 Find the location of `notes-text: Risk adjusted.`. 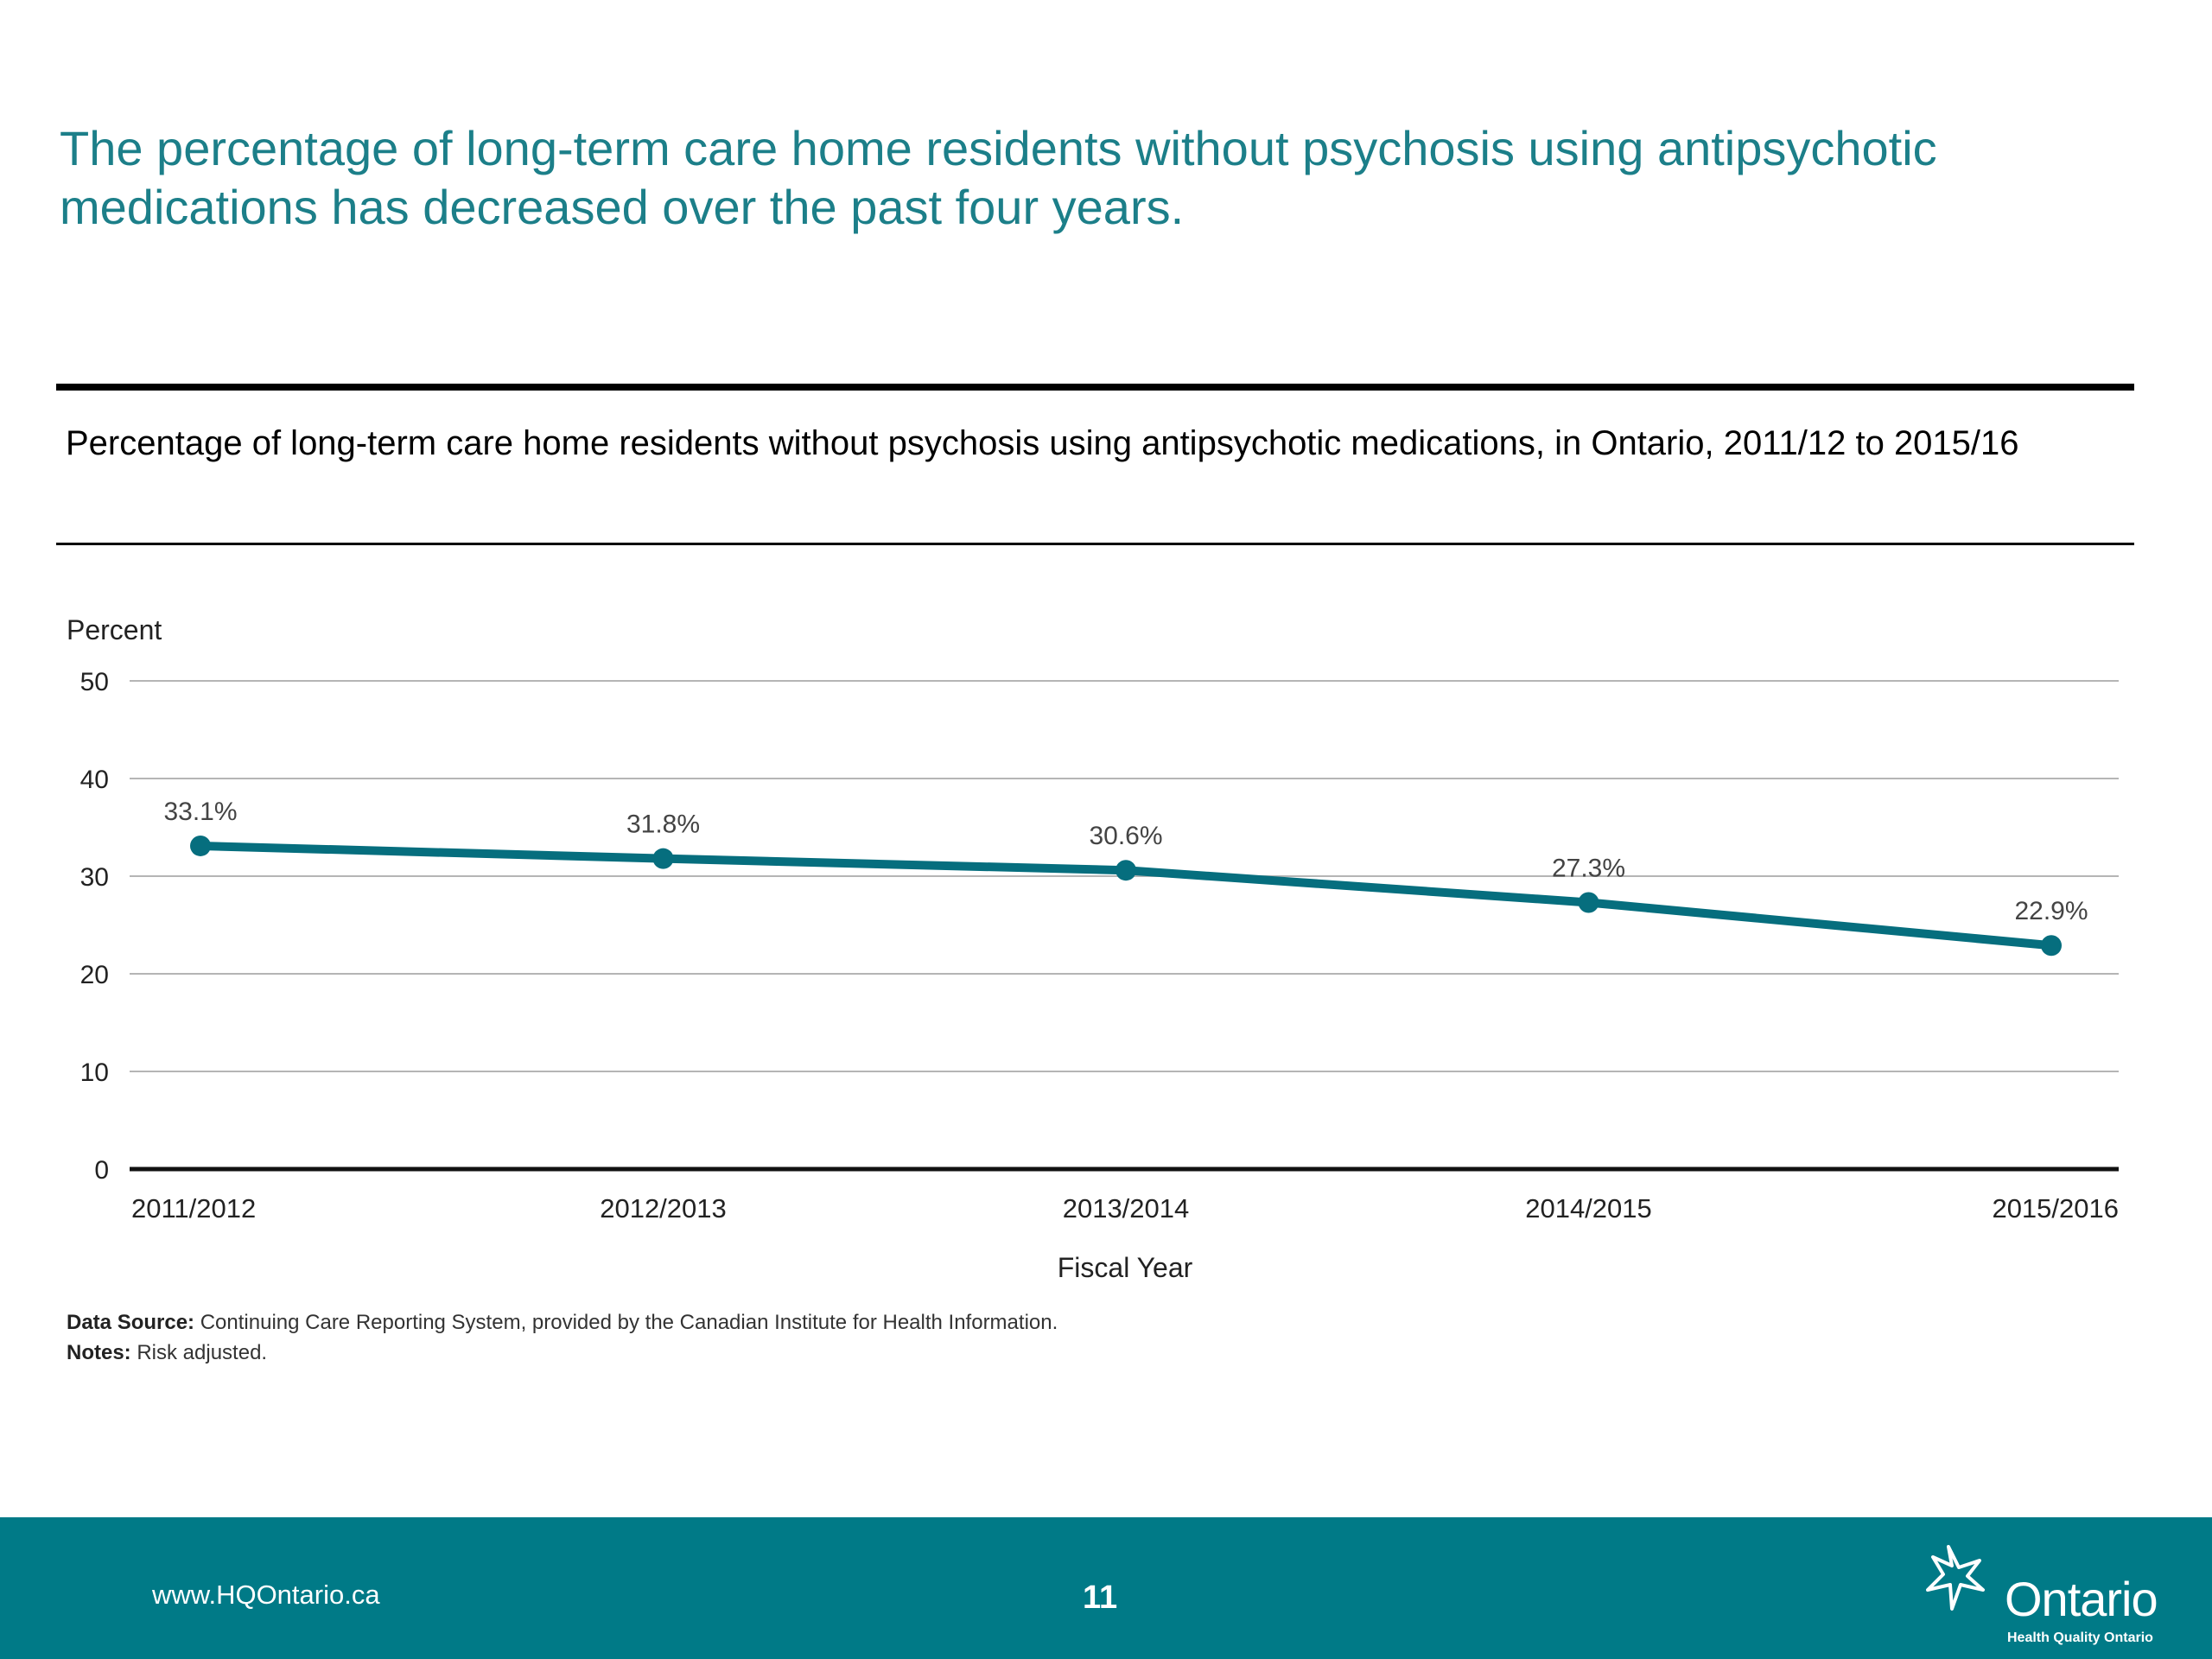

notes-text: Risk adjusted. is located at coordinates (199, 1352).